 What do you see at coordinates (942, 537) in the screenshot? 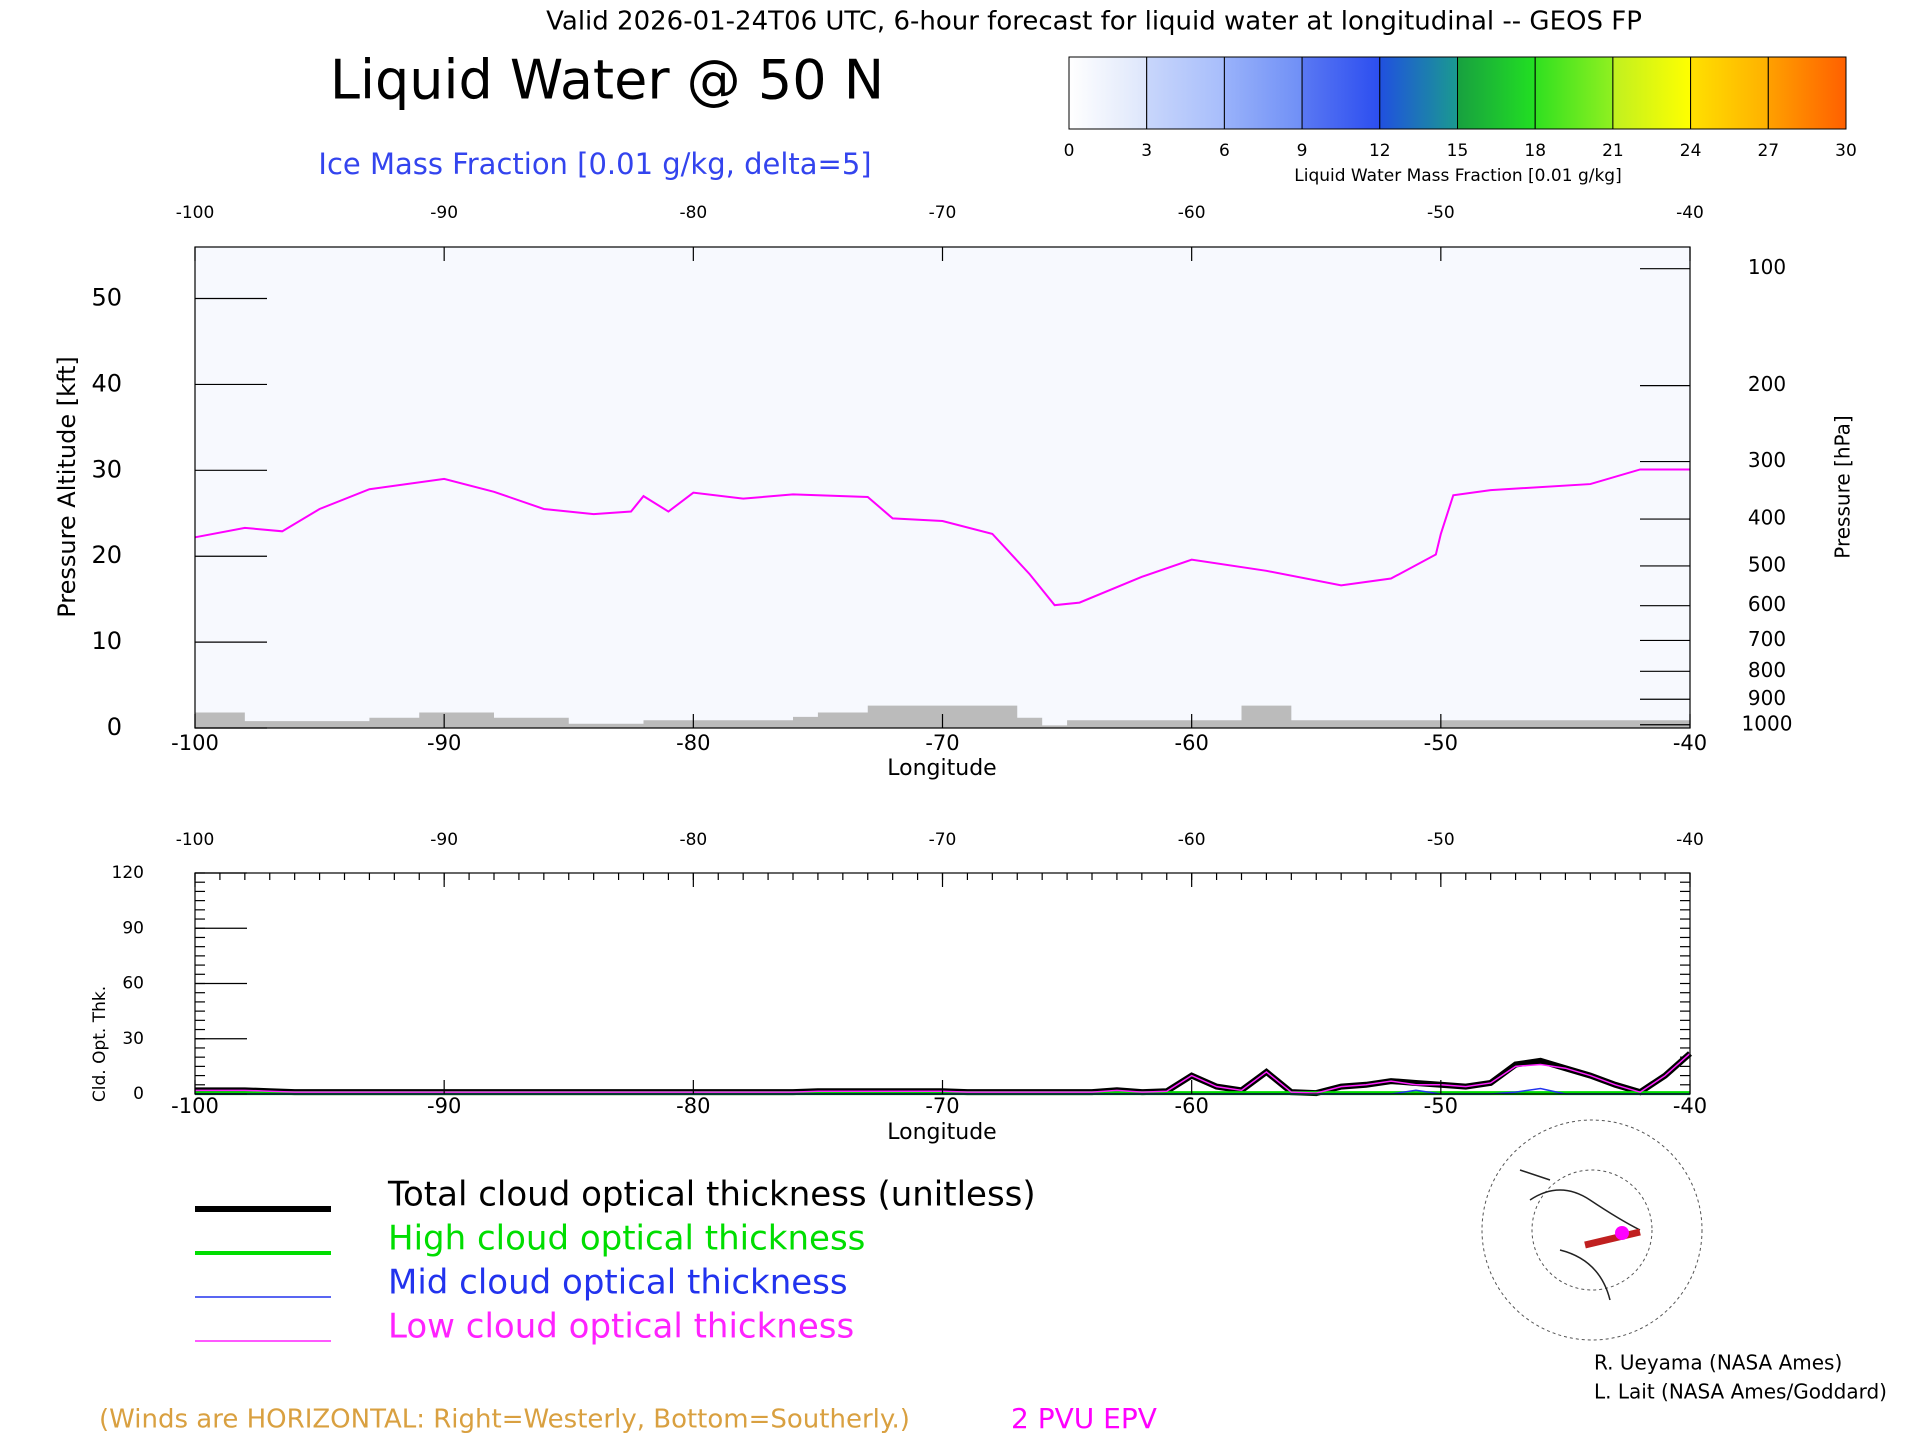
I see `epv-line` at bounding box center [942, 537].